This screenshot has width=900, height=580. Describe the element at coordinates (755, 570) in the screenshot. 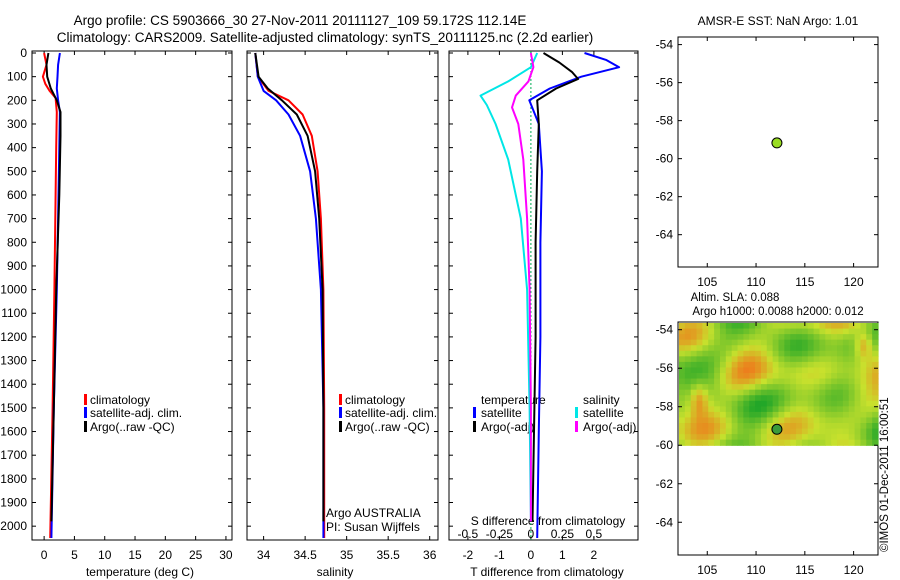

I see `map-x-tick-label: 110` at that location.